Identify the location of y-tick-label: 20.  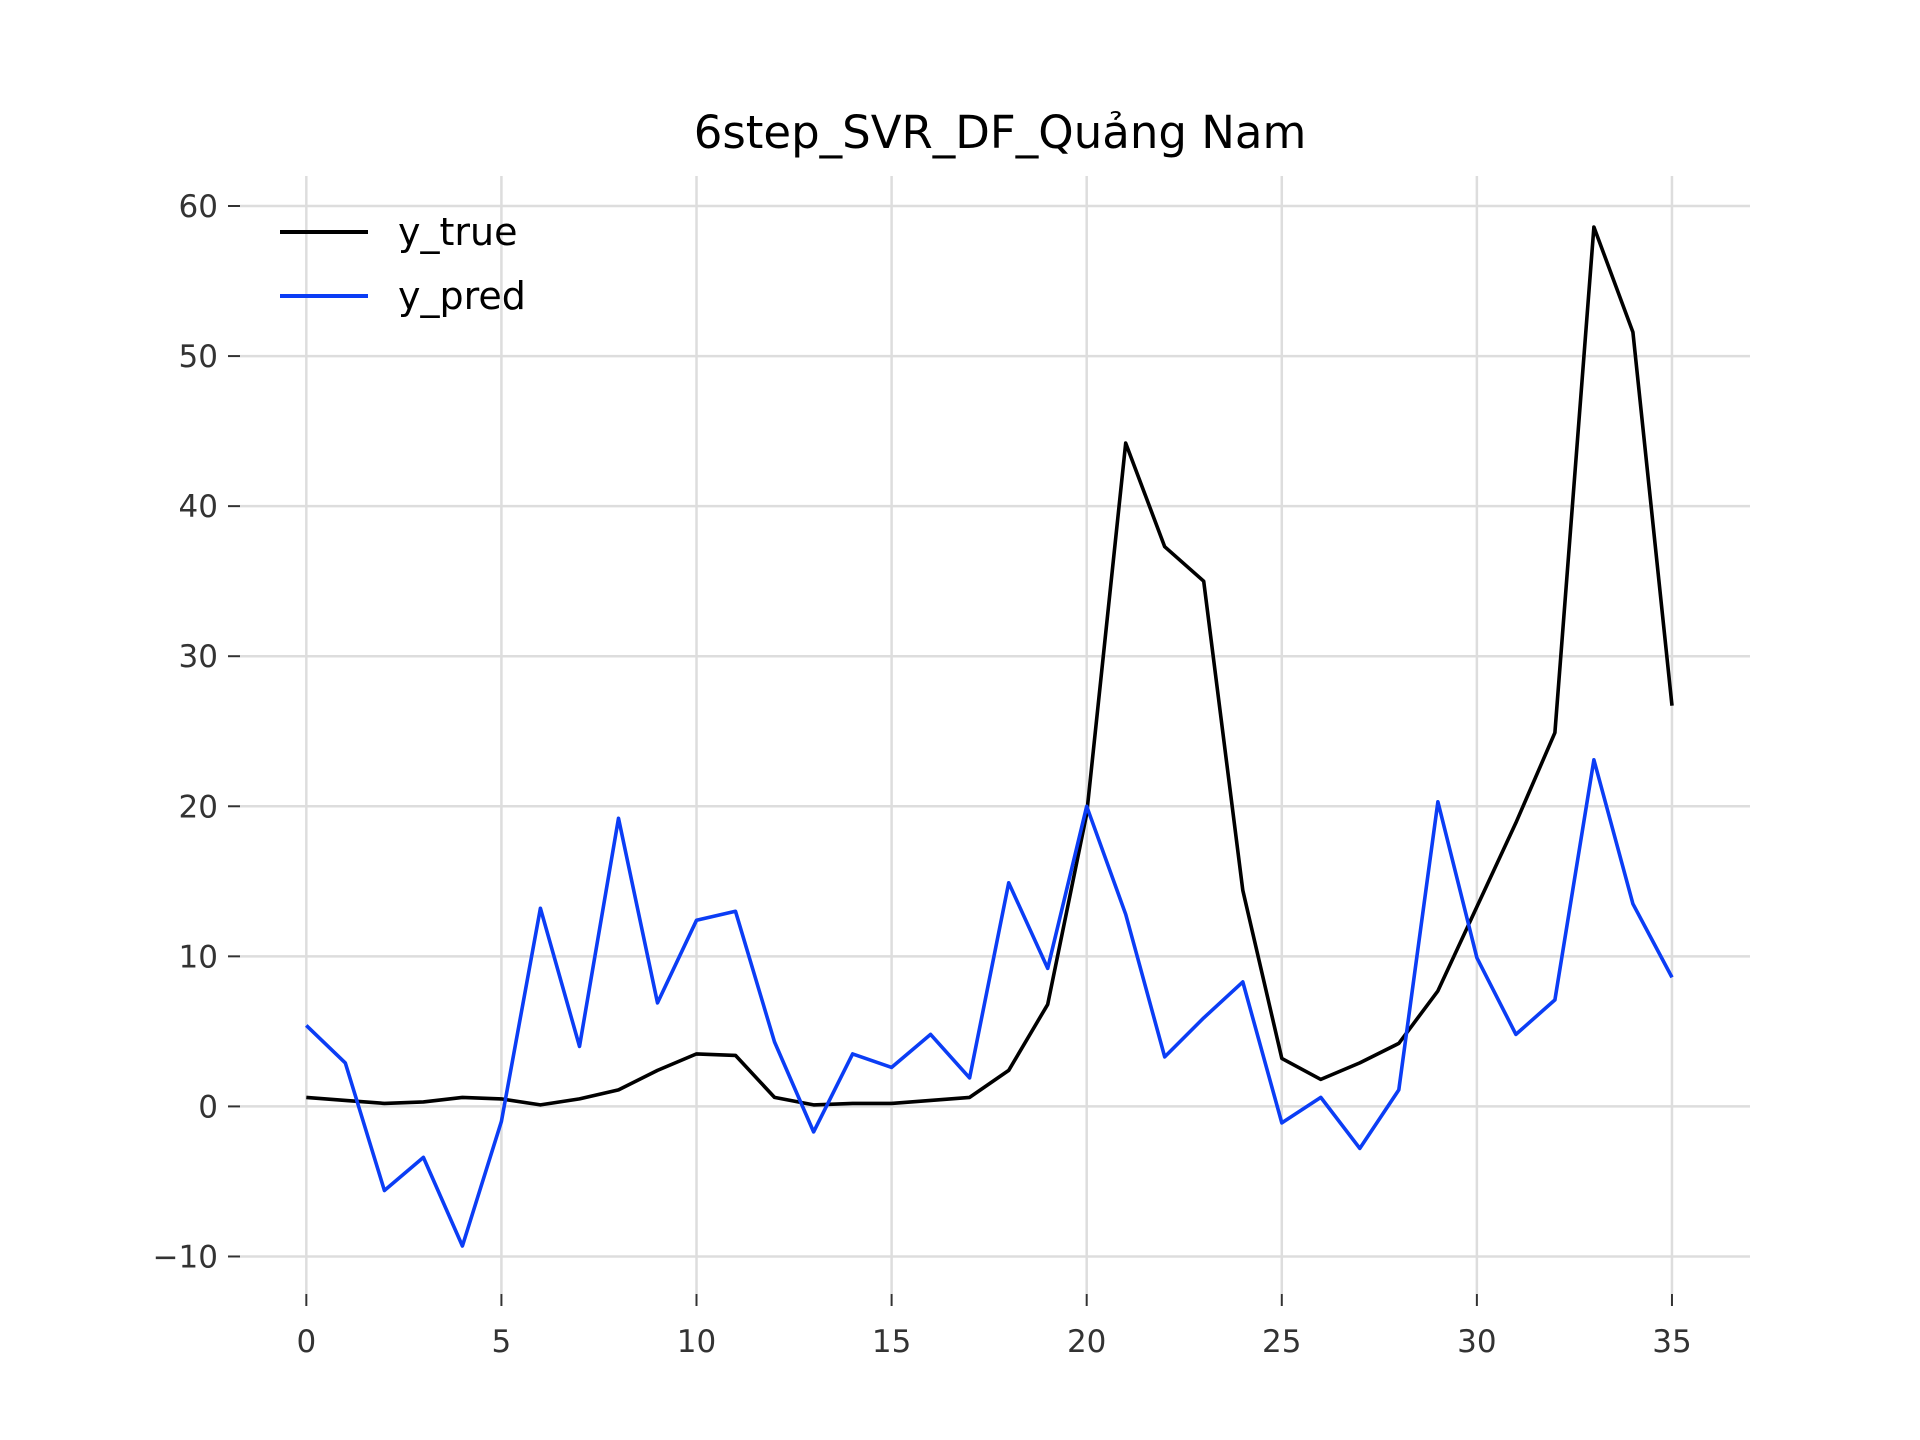
(198, 807).